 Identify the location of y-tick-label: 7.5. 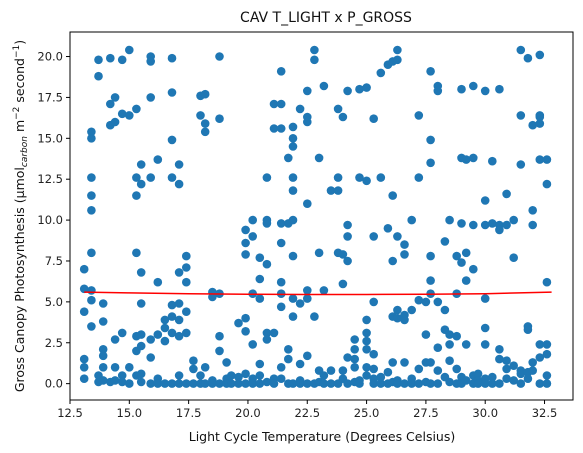
(54, 261).